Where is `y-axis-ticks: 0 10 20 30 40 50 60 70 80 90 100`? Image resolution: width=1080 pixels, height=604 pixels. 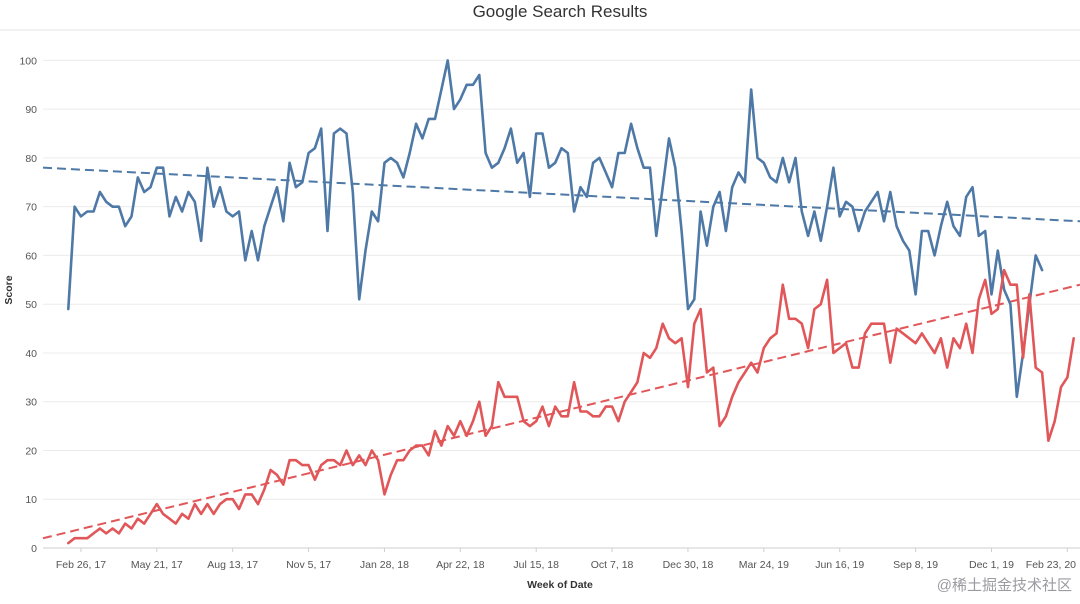
y-axis-ticks: 0 10 20 30 40 50 60 70 80 90 100 is located at coordinates (28, 305).